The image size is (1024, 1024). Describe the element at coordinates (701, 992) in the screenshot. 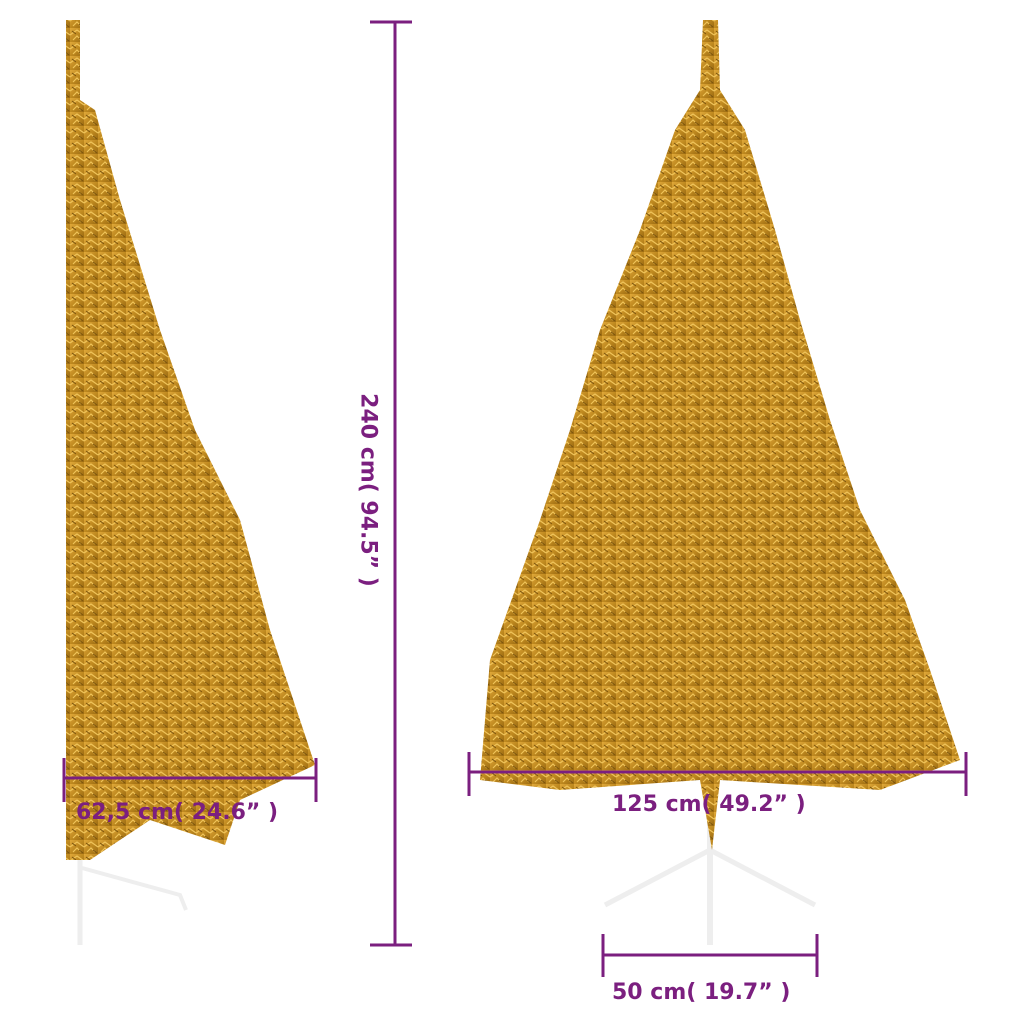

I see `stand-width-label: 50 cm( 19.7” )` at that location.